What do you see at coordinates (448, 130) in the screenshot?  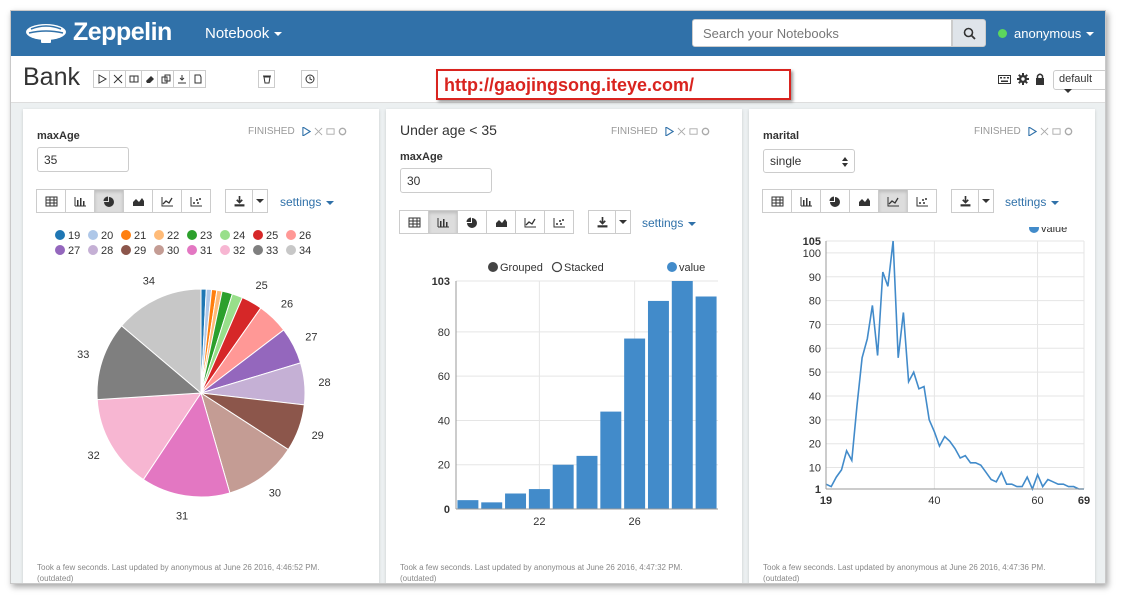 I see `paragraph-title: Under age < 35` at bounding box center [448, 130].